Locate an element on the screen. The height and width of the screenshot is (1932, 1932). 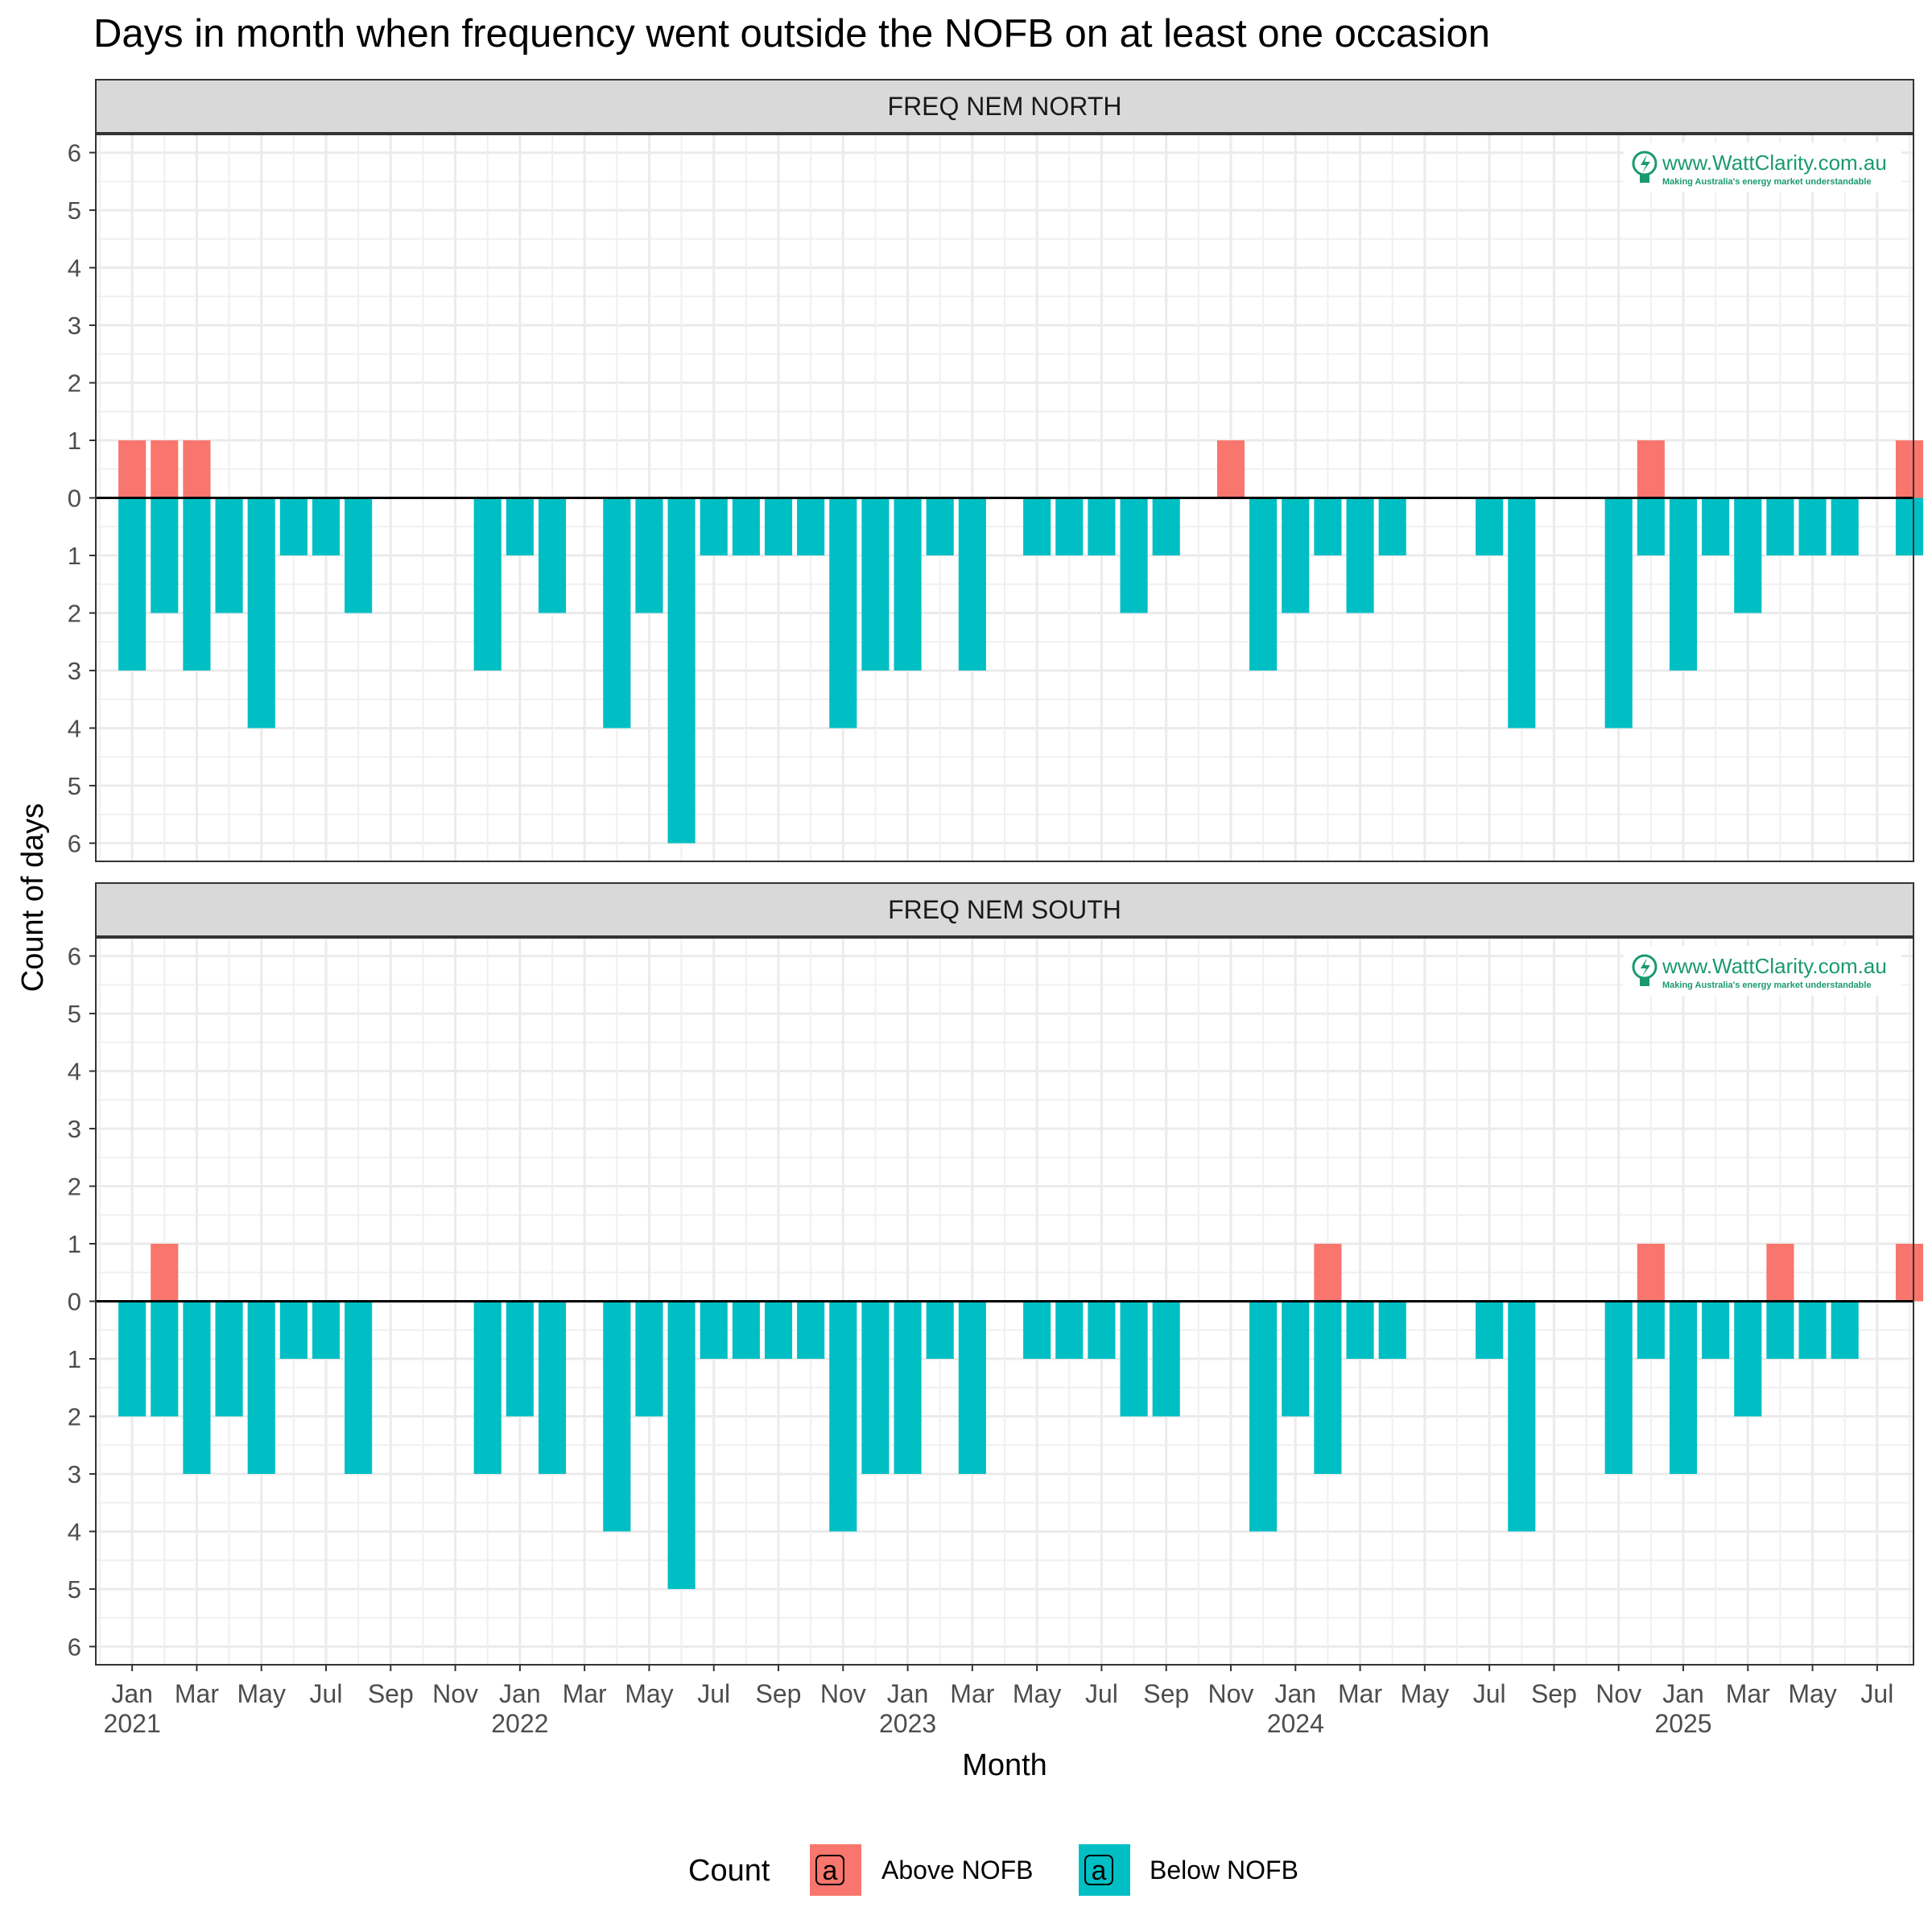
legend-key-below is located at coordinates (1104, 1870).